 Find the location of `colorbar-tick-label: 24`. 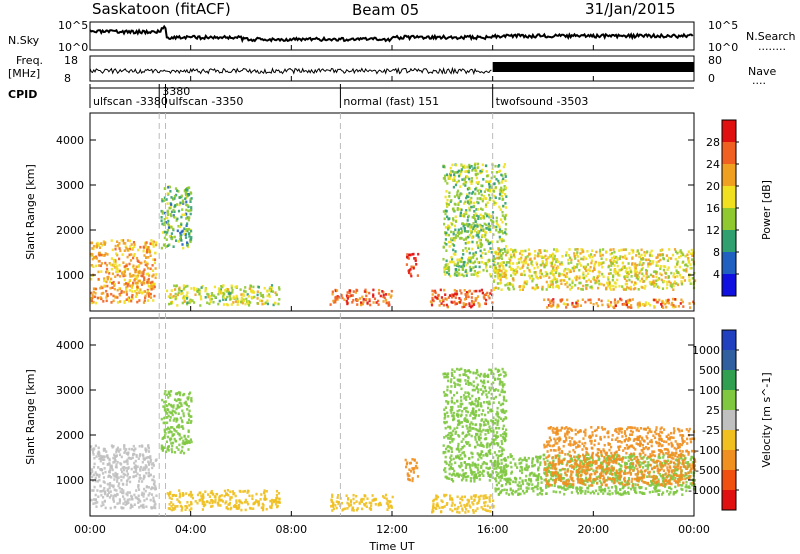

colorbar-tick-label: 24 is located at coordinates (713, 164).